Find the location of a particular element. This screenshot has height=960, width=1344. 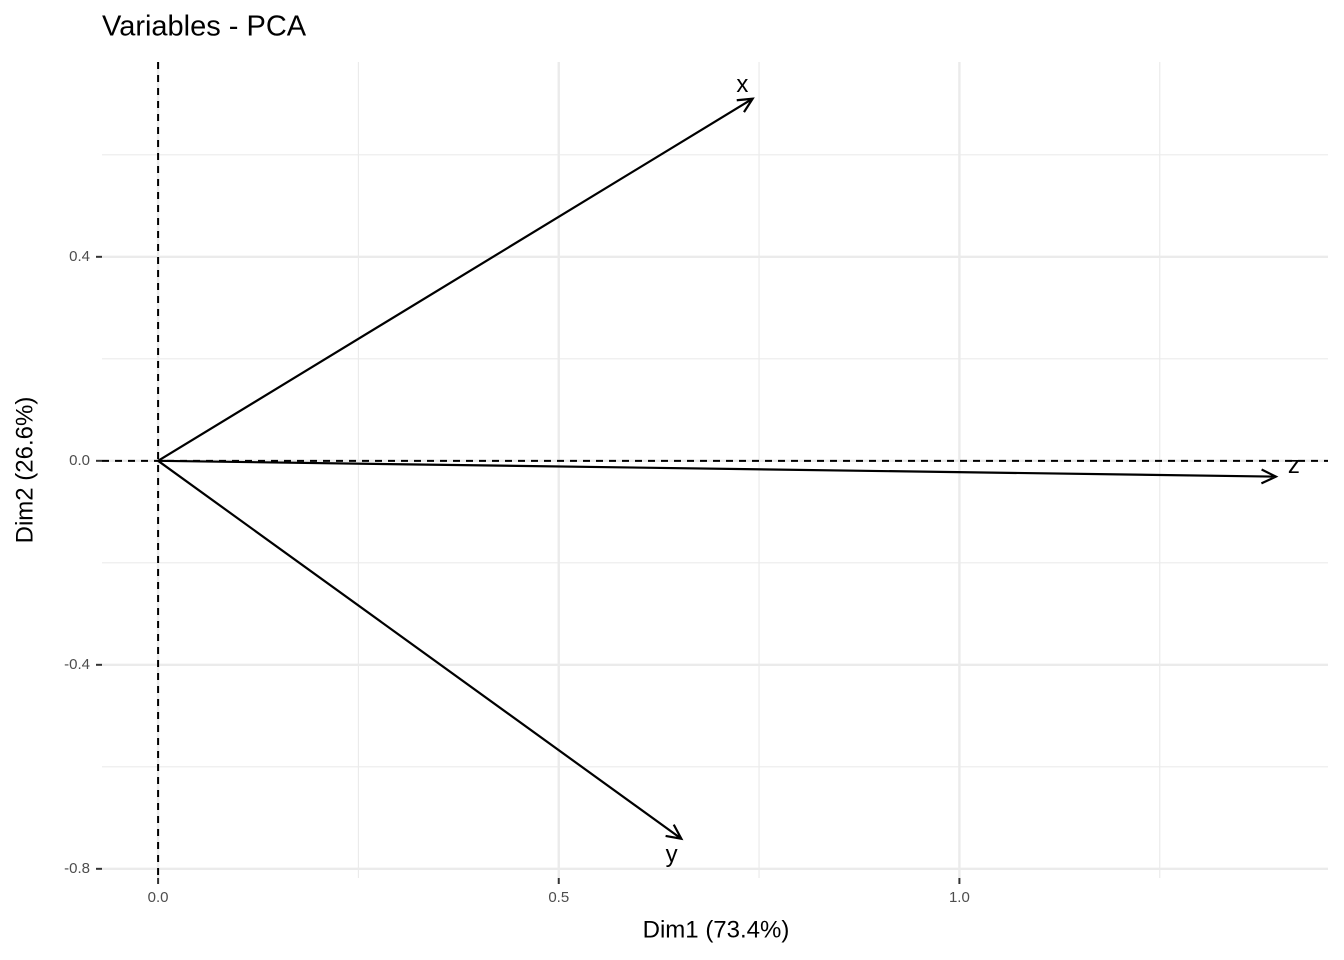

arrow-label: y is located at coordinates (672, 854).